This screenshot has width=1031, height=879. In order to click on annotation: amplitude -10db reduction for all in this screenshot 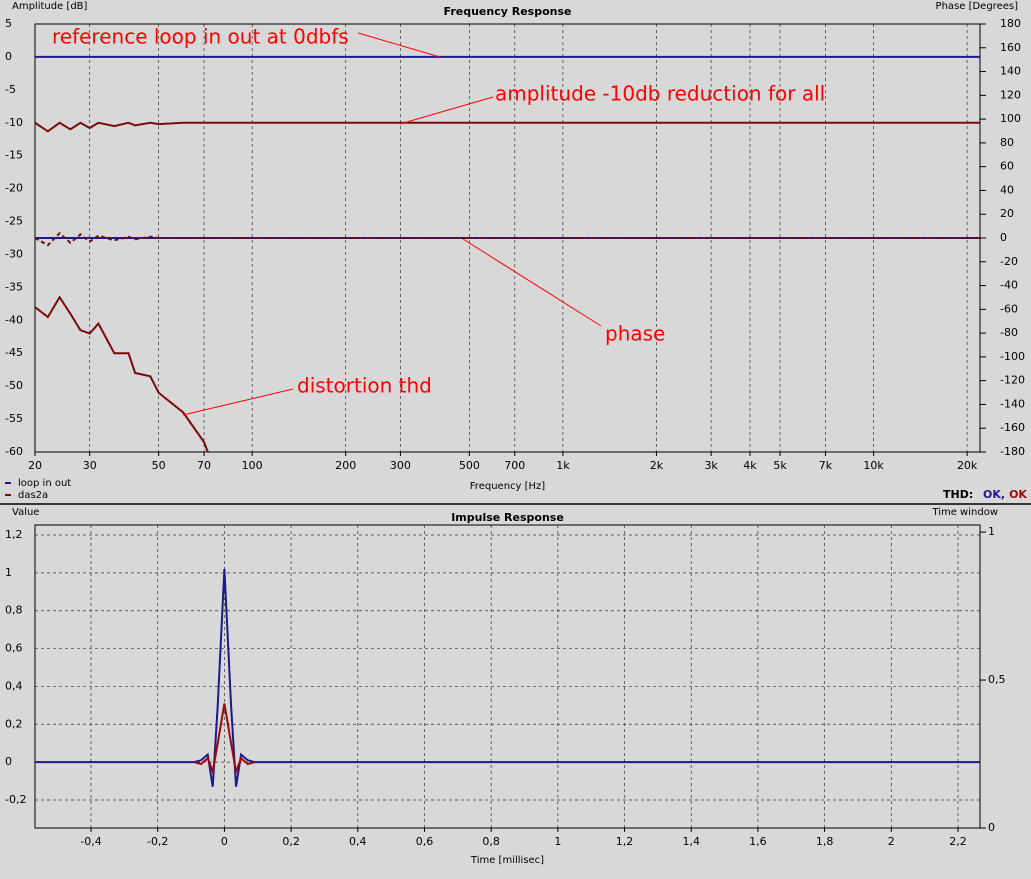, I will do `click(660, 94)`.